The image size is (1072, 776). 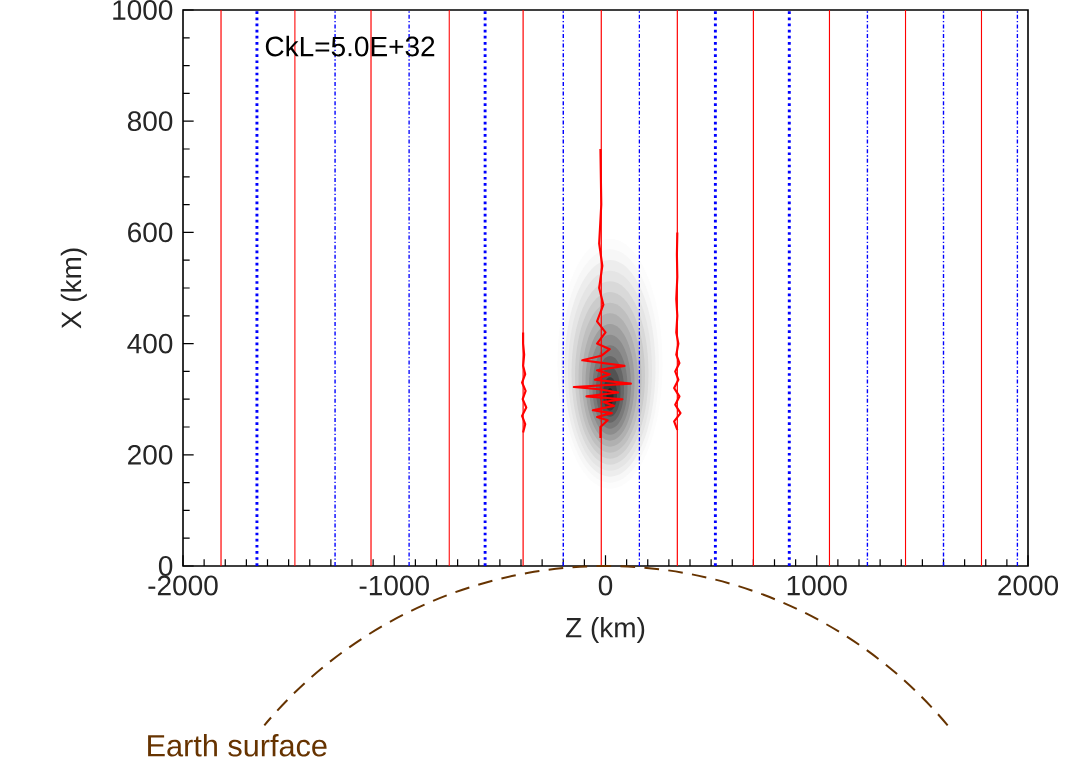 What do you see at coordinates (1028, 585) in the screenshot?
I see `x-tick-label: 2000` at bounding box center [1028, 585].